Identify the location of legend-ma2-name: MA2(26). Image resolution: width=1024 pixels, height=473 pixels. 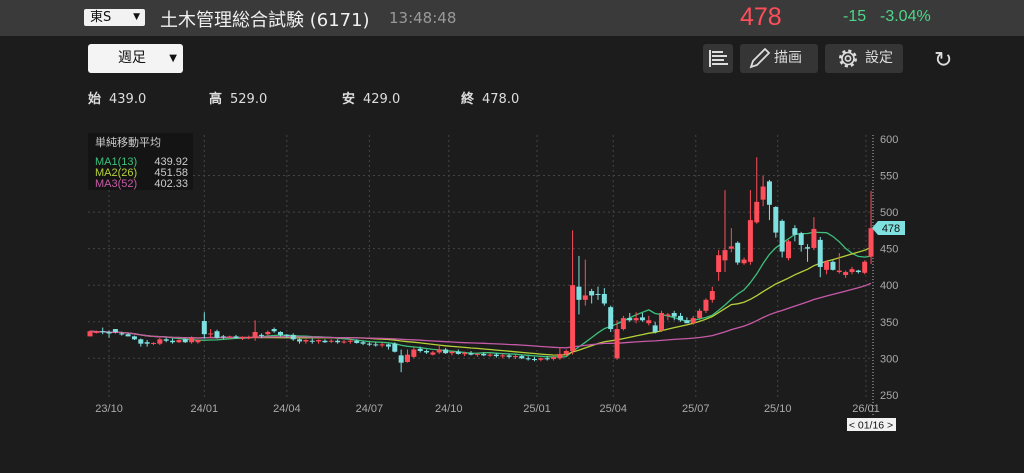
(116, 173).